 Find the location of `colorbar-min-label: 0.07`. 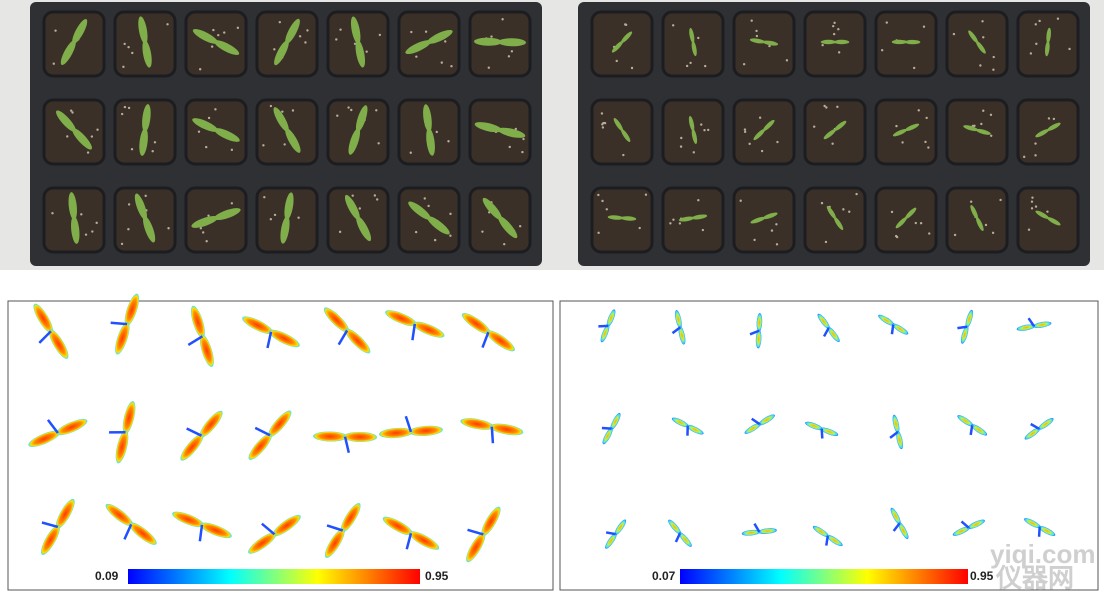

colorbar-min-label: 0.07 is located at coordinates (664, 576).